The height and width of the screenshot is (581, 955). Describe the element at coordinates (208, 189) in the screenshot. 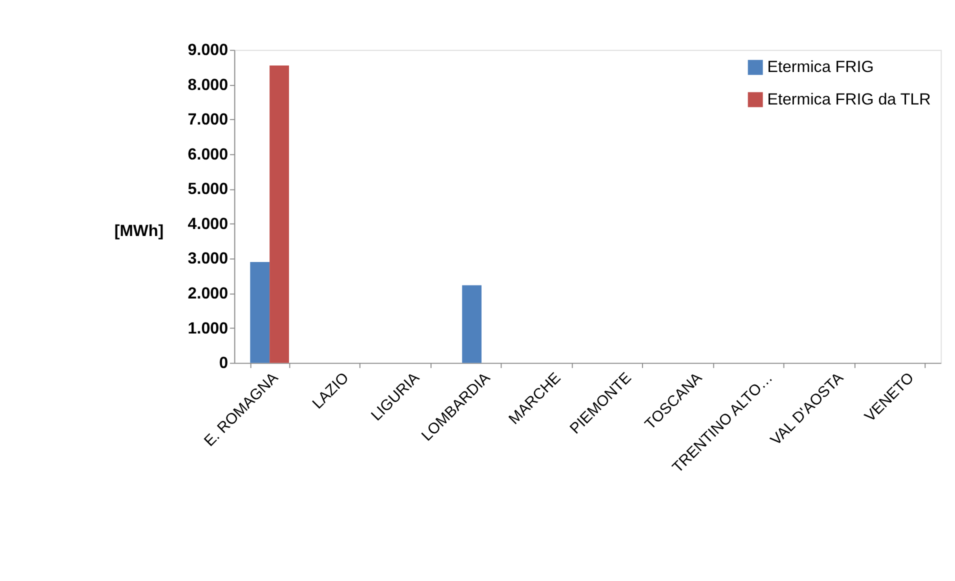

I see `y-tick-label: 5.000` at that location.